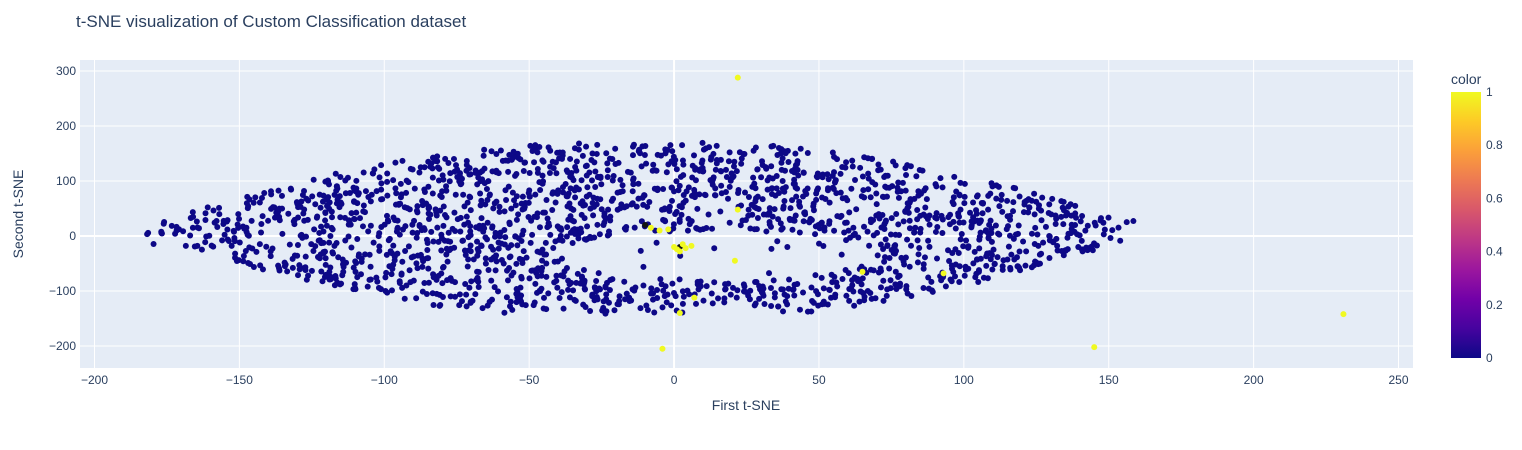 The image size is (1522, 450). I want to click on colorbar-tick-label: 0.4, so click(1494, 252).